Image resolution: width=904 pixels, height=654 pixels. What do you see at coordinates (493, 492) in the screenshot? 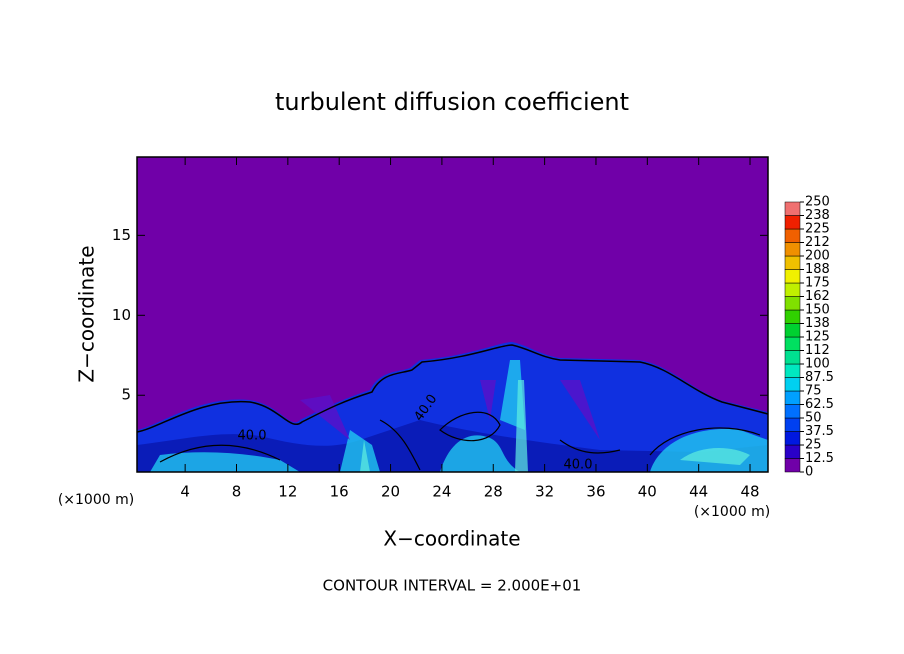
I see `x-tick-label: 28` at bounding box center [493, 492].